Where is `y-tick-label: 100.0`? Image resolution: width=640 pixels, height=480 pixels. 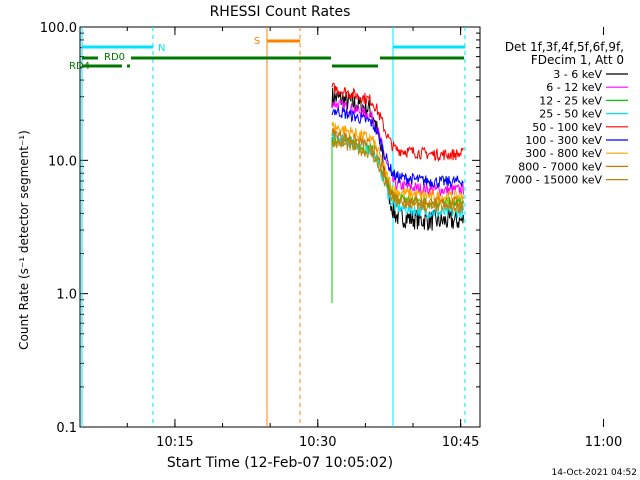 y-tick-label: 100.0 is located at coordinates (58, 28).